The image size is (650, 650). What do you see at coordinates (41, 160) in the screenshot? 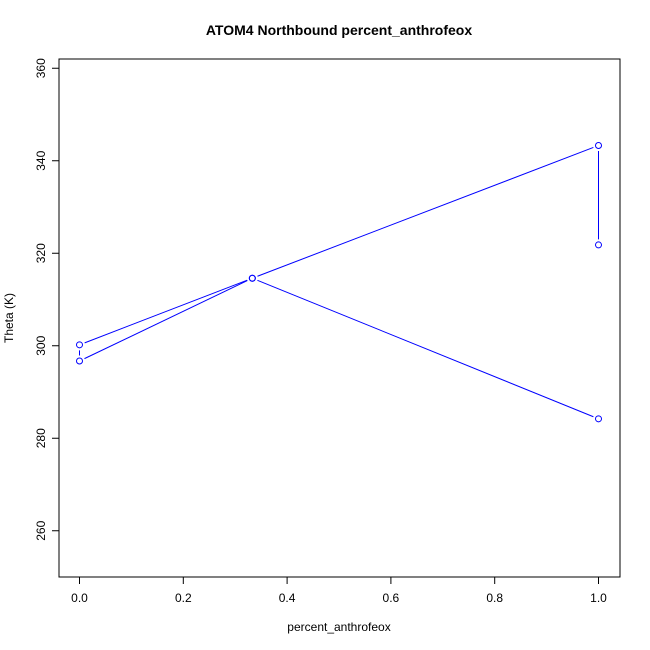
I see `y-tick-label: 340` at bounding box center [41, 160].